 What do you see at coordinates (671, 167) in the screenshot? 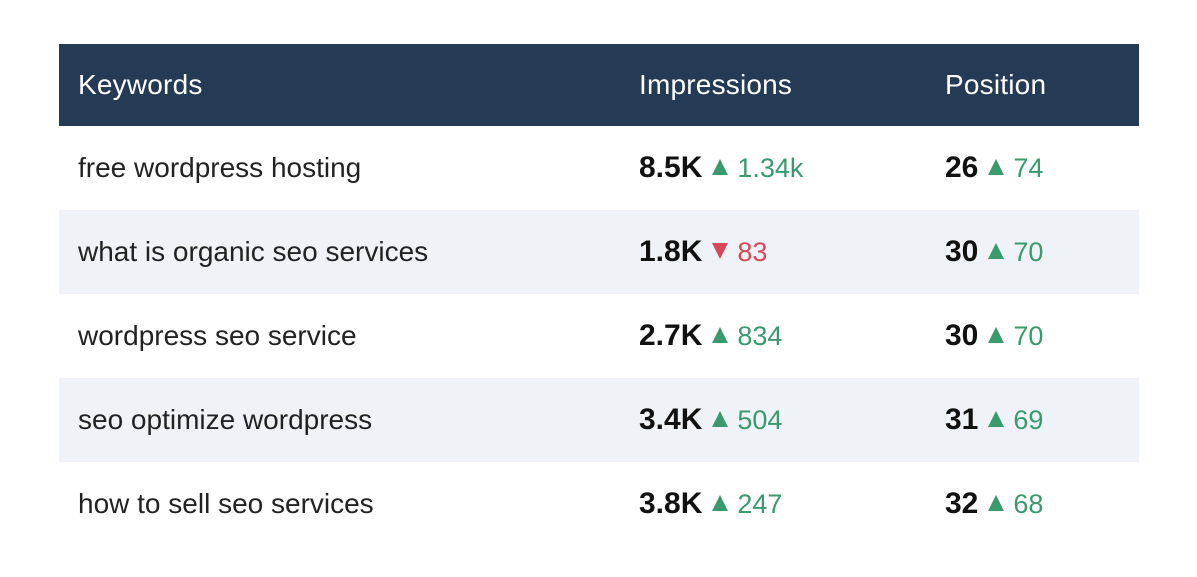
I see `impressions-value: 8.5K` at bounding box center [671, 167].